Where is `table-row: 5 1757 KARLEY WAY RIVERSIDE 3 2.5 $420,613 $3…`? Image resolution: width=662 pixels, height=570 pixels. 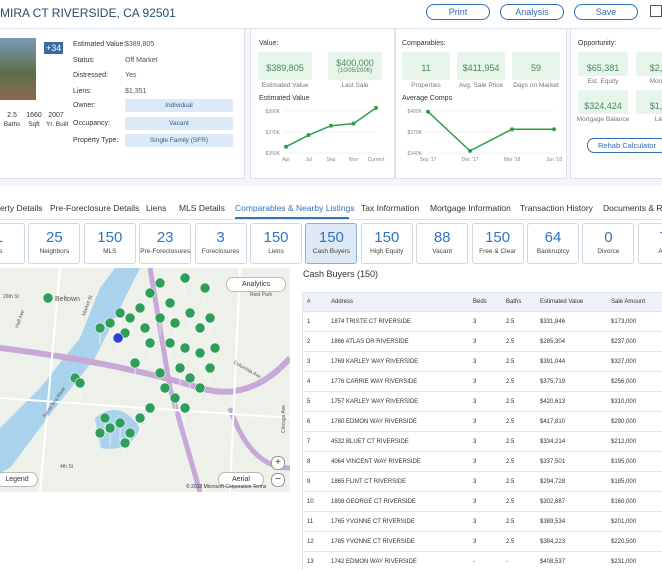
table-row: 5 1757 KARLEY WAY RIVERSIDE 3 2.5 $420,613 $3… is located at coordinates (482, 401).